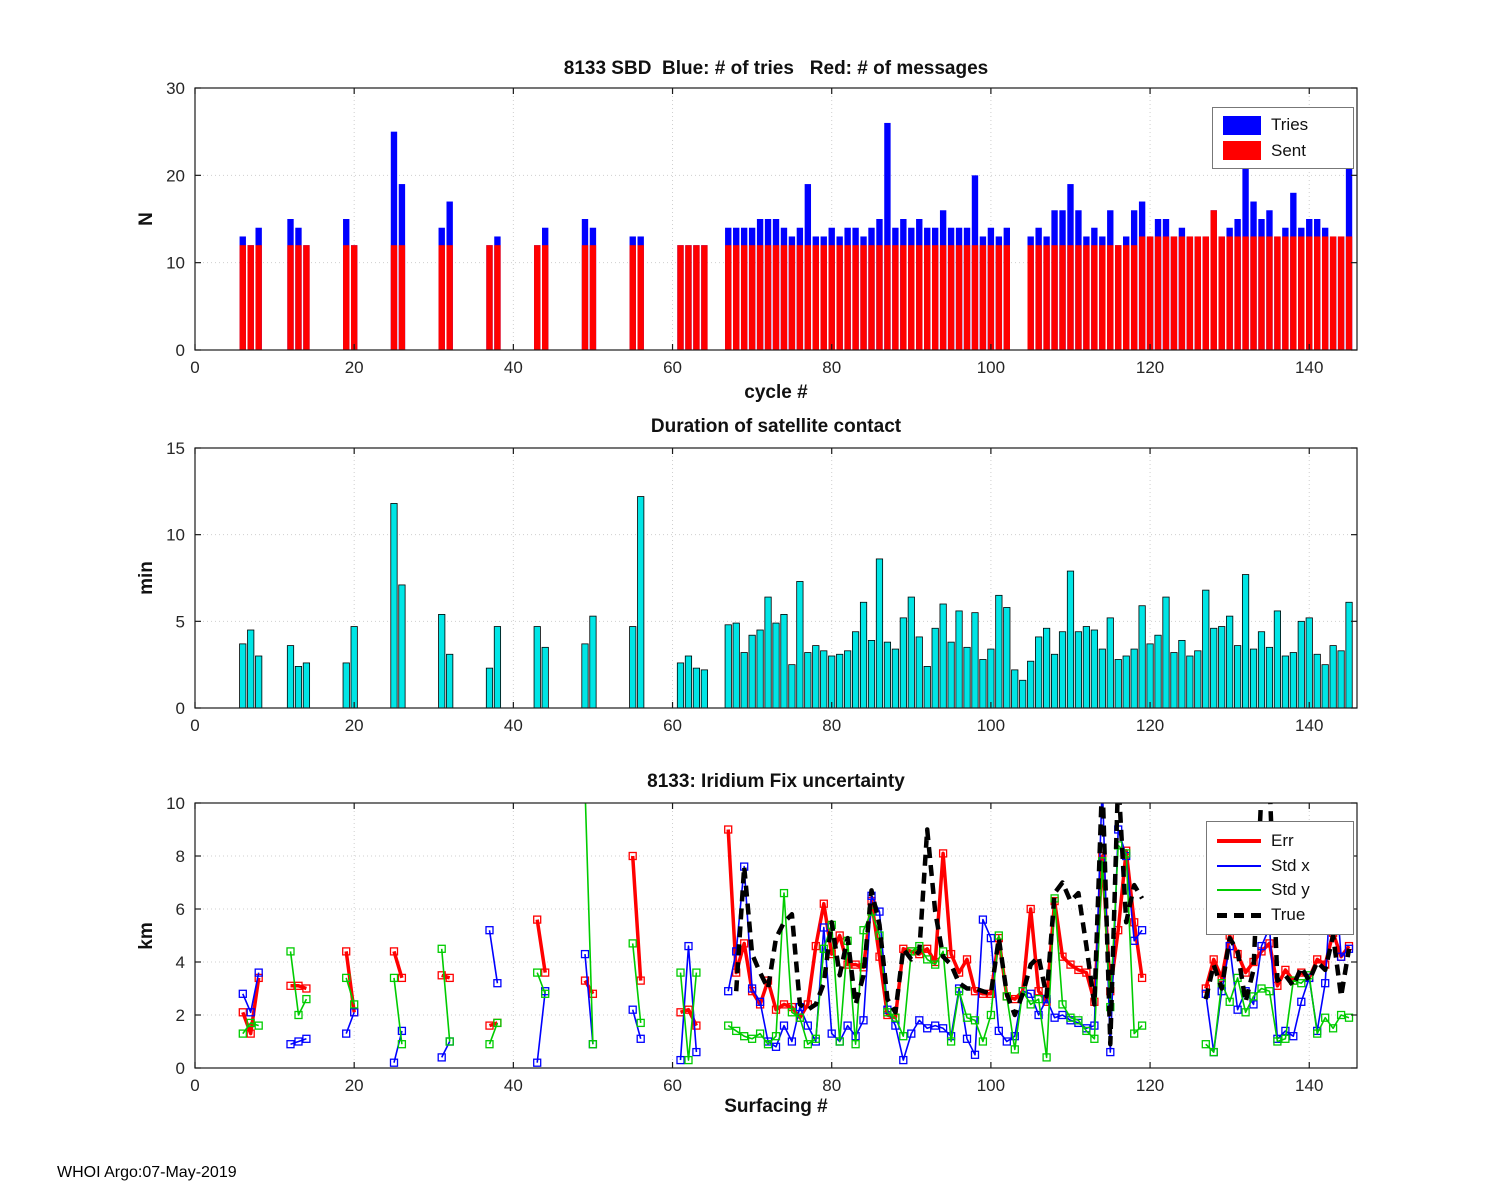  What do you see at coordinates (1239, 840) in the screenshot?
I see `err-line-swatch` at bounding box center [1239, 840].